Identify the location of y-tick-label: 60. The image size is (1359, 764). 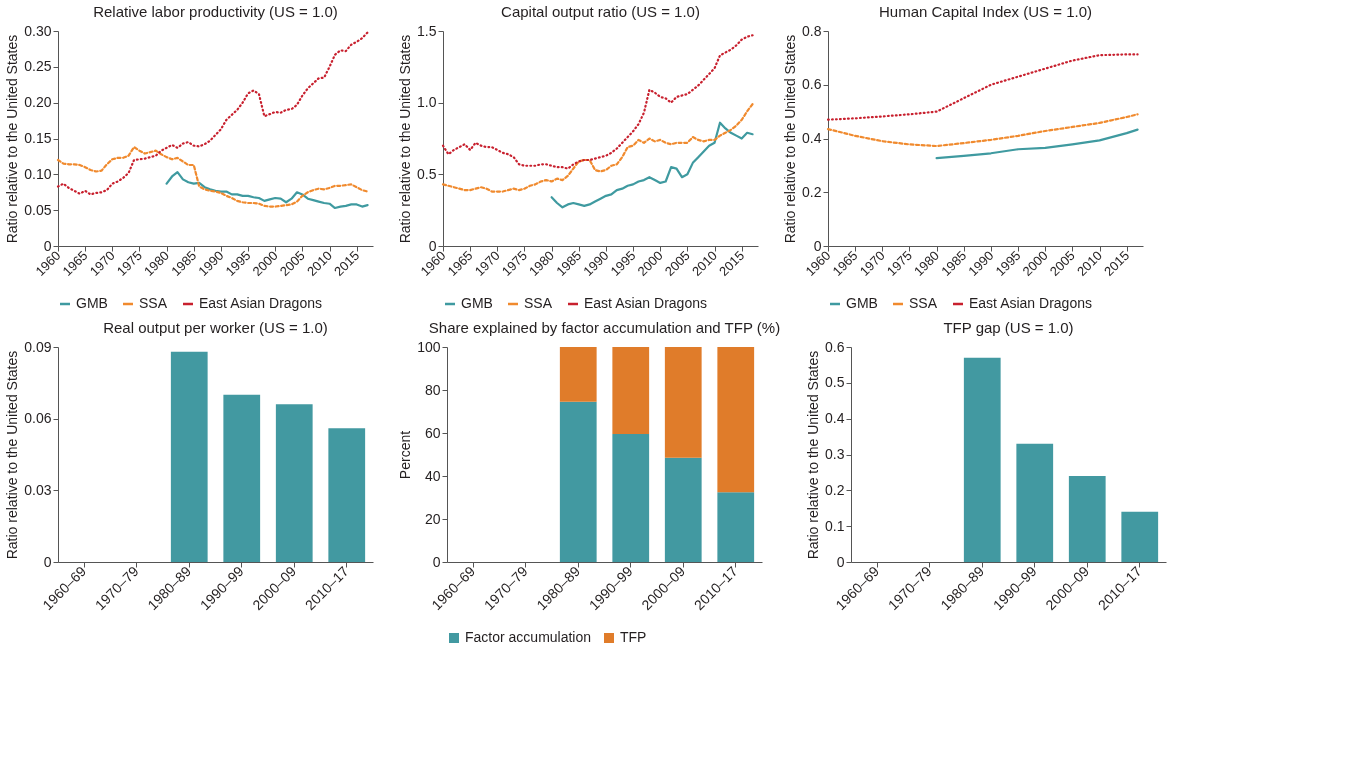
(432, 432).